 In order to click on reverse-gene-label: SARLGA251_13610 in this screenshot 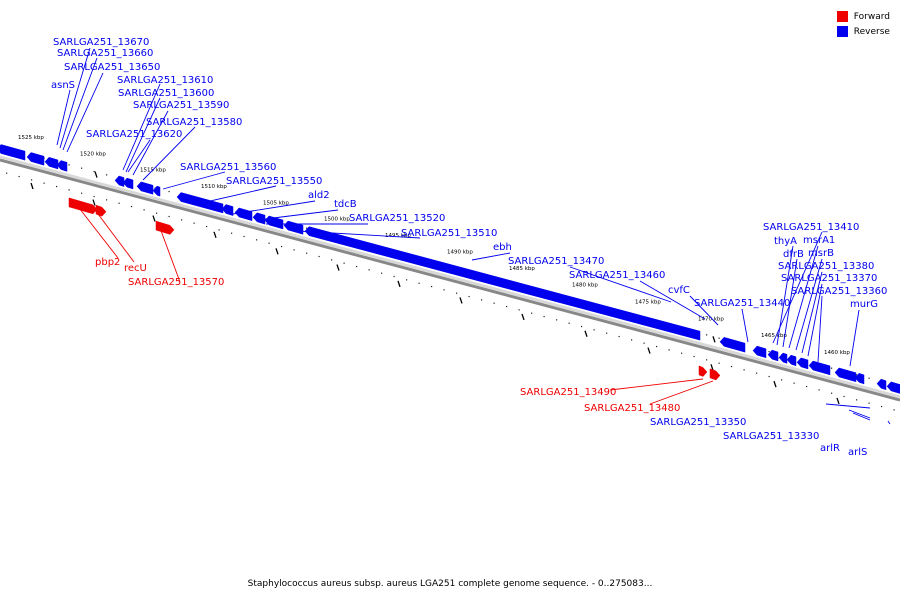, I will do `click(165, 80)`.